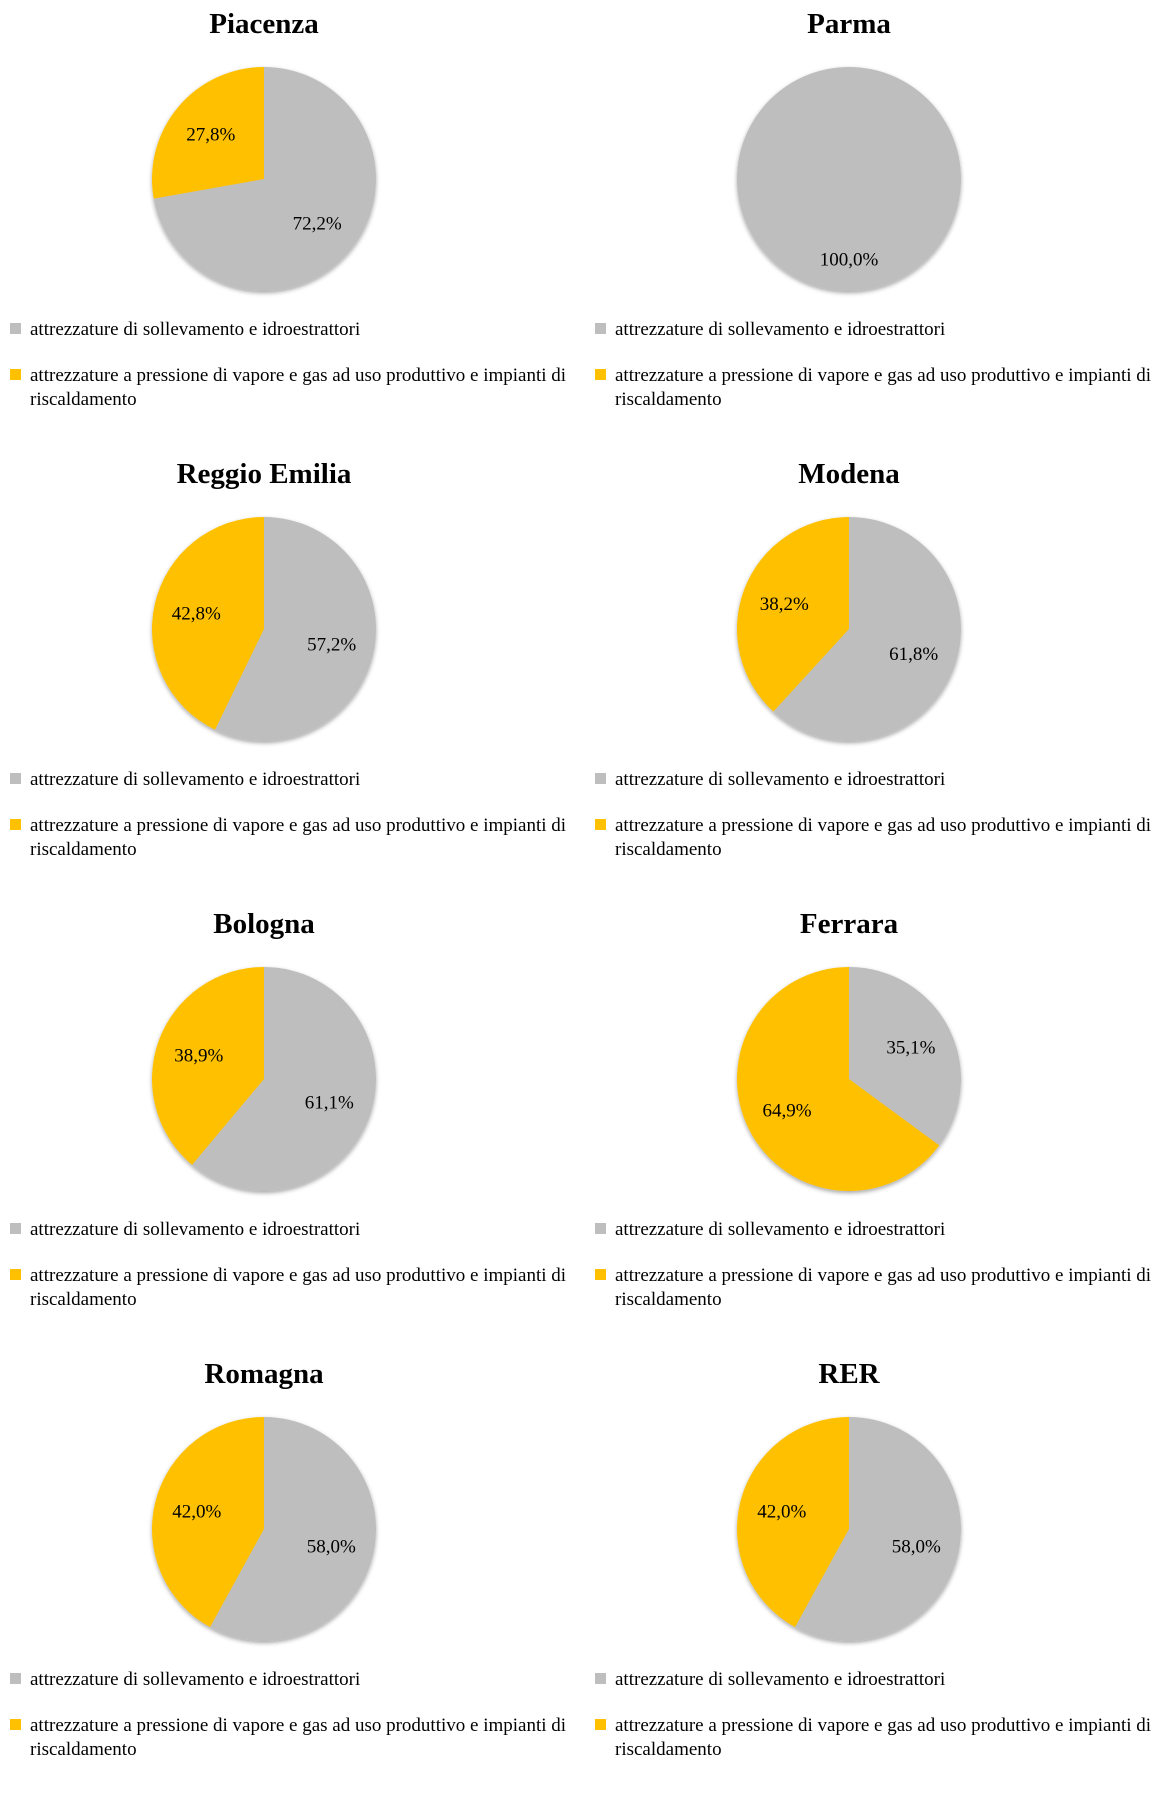 This screenshot has height=1800, width=1170. I want to click on data-label: 27,8%, so click(210, 134).